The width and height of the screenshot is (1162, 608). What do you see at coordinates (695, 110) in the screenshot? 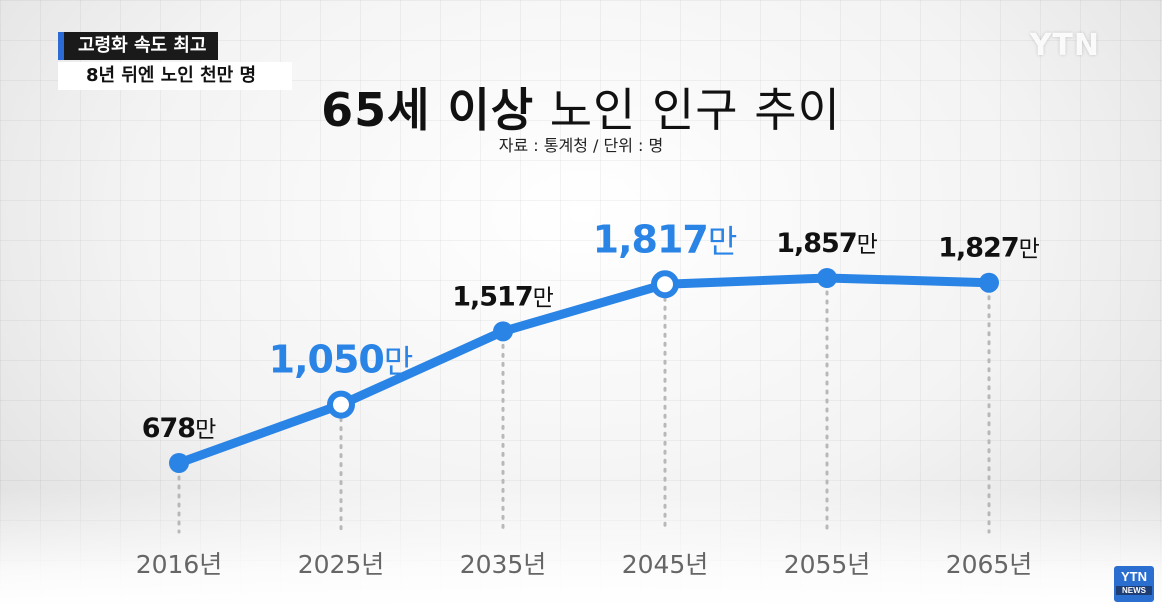
I see `chart-title-normal: 노인 인구 추이` at bounding box center [695, 110].